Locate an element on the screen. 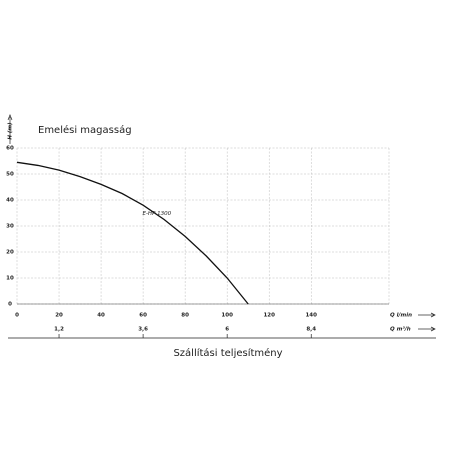 The height and width of the screenshot is (456, 456). x-tick-label: 40 is located at coordinates (101, 316).